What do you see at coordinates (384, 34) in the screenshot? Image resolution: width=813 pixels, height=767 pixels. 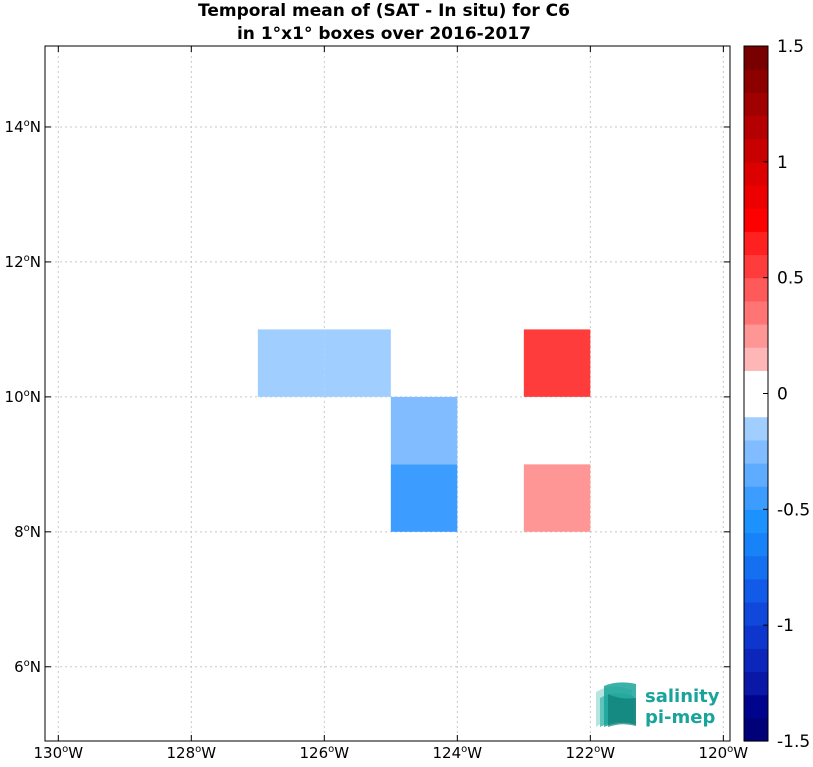 I see `chart-title-line2: in 1°x1° boxes over 2016-2017` at bounding box center [384, 34].